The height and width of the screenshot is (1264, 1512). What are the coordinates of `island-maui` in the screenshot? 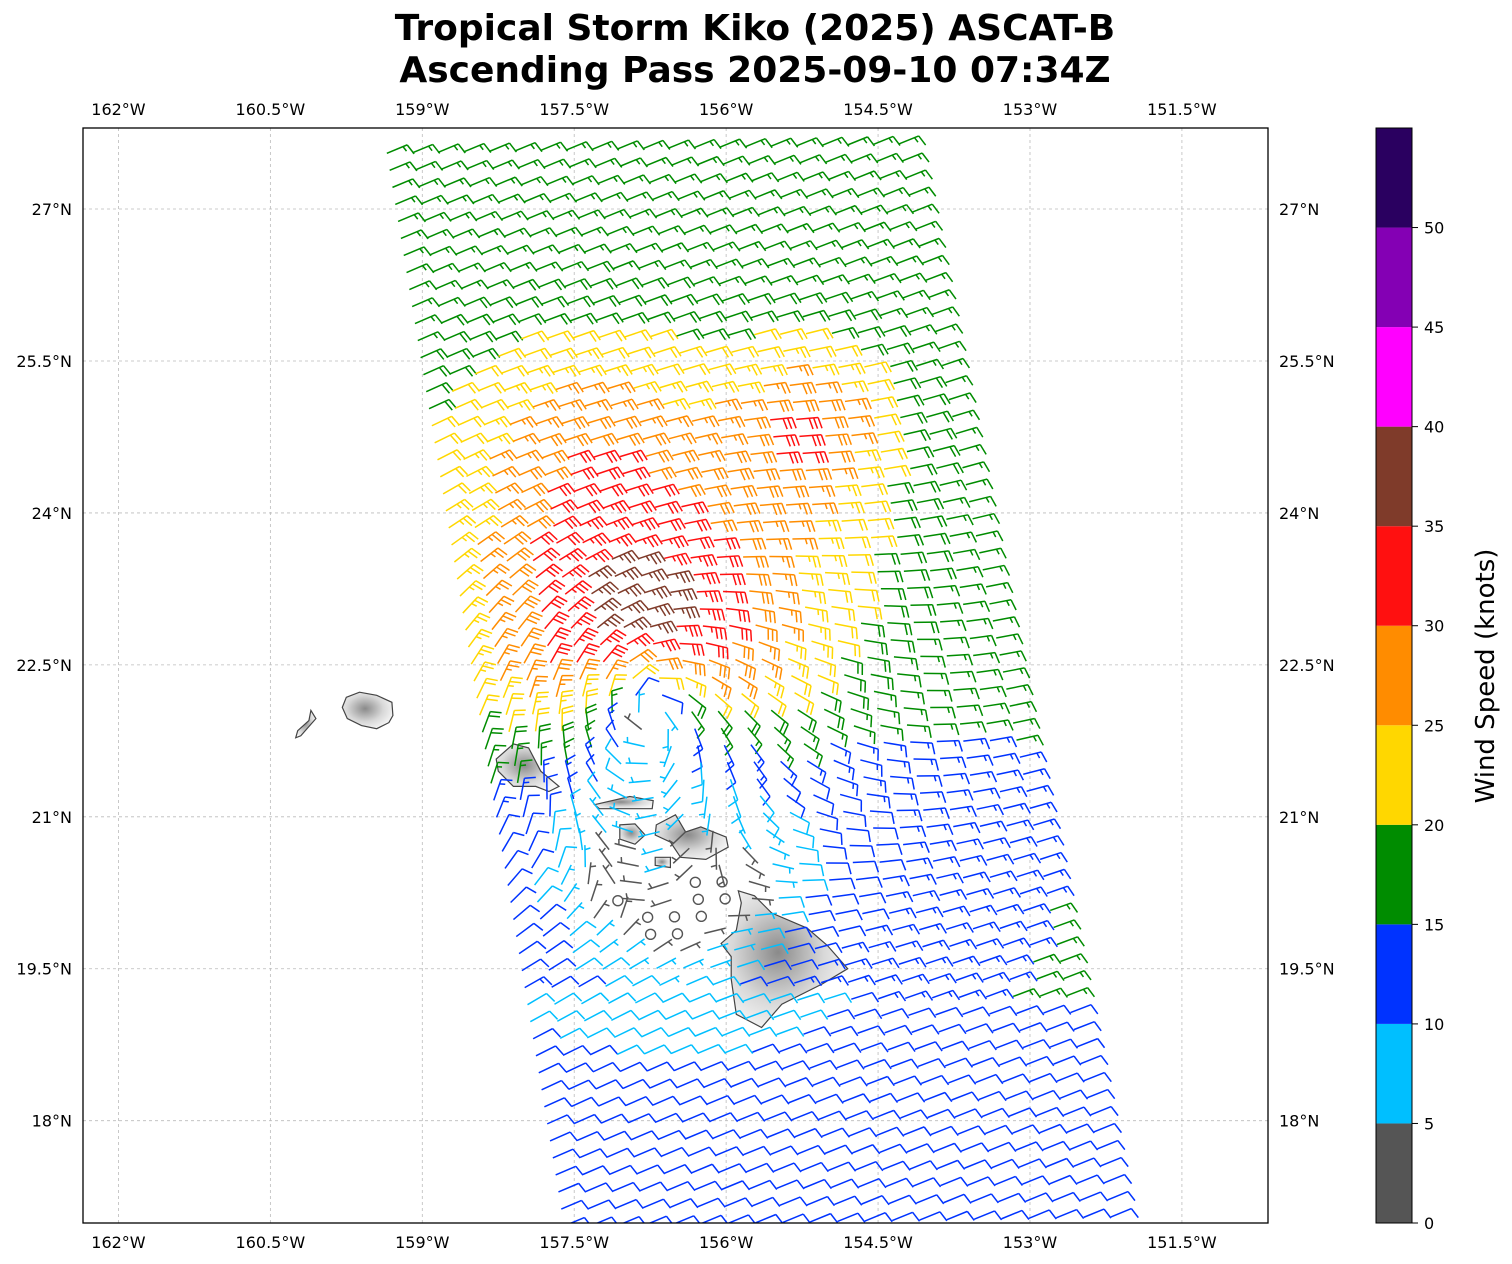 It's located at (691, 837).